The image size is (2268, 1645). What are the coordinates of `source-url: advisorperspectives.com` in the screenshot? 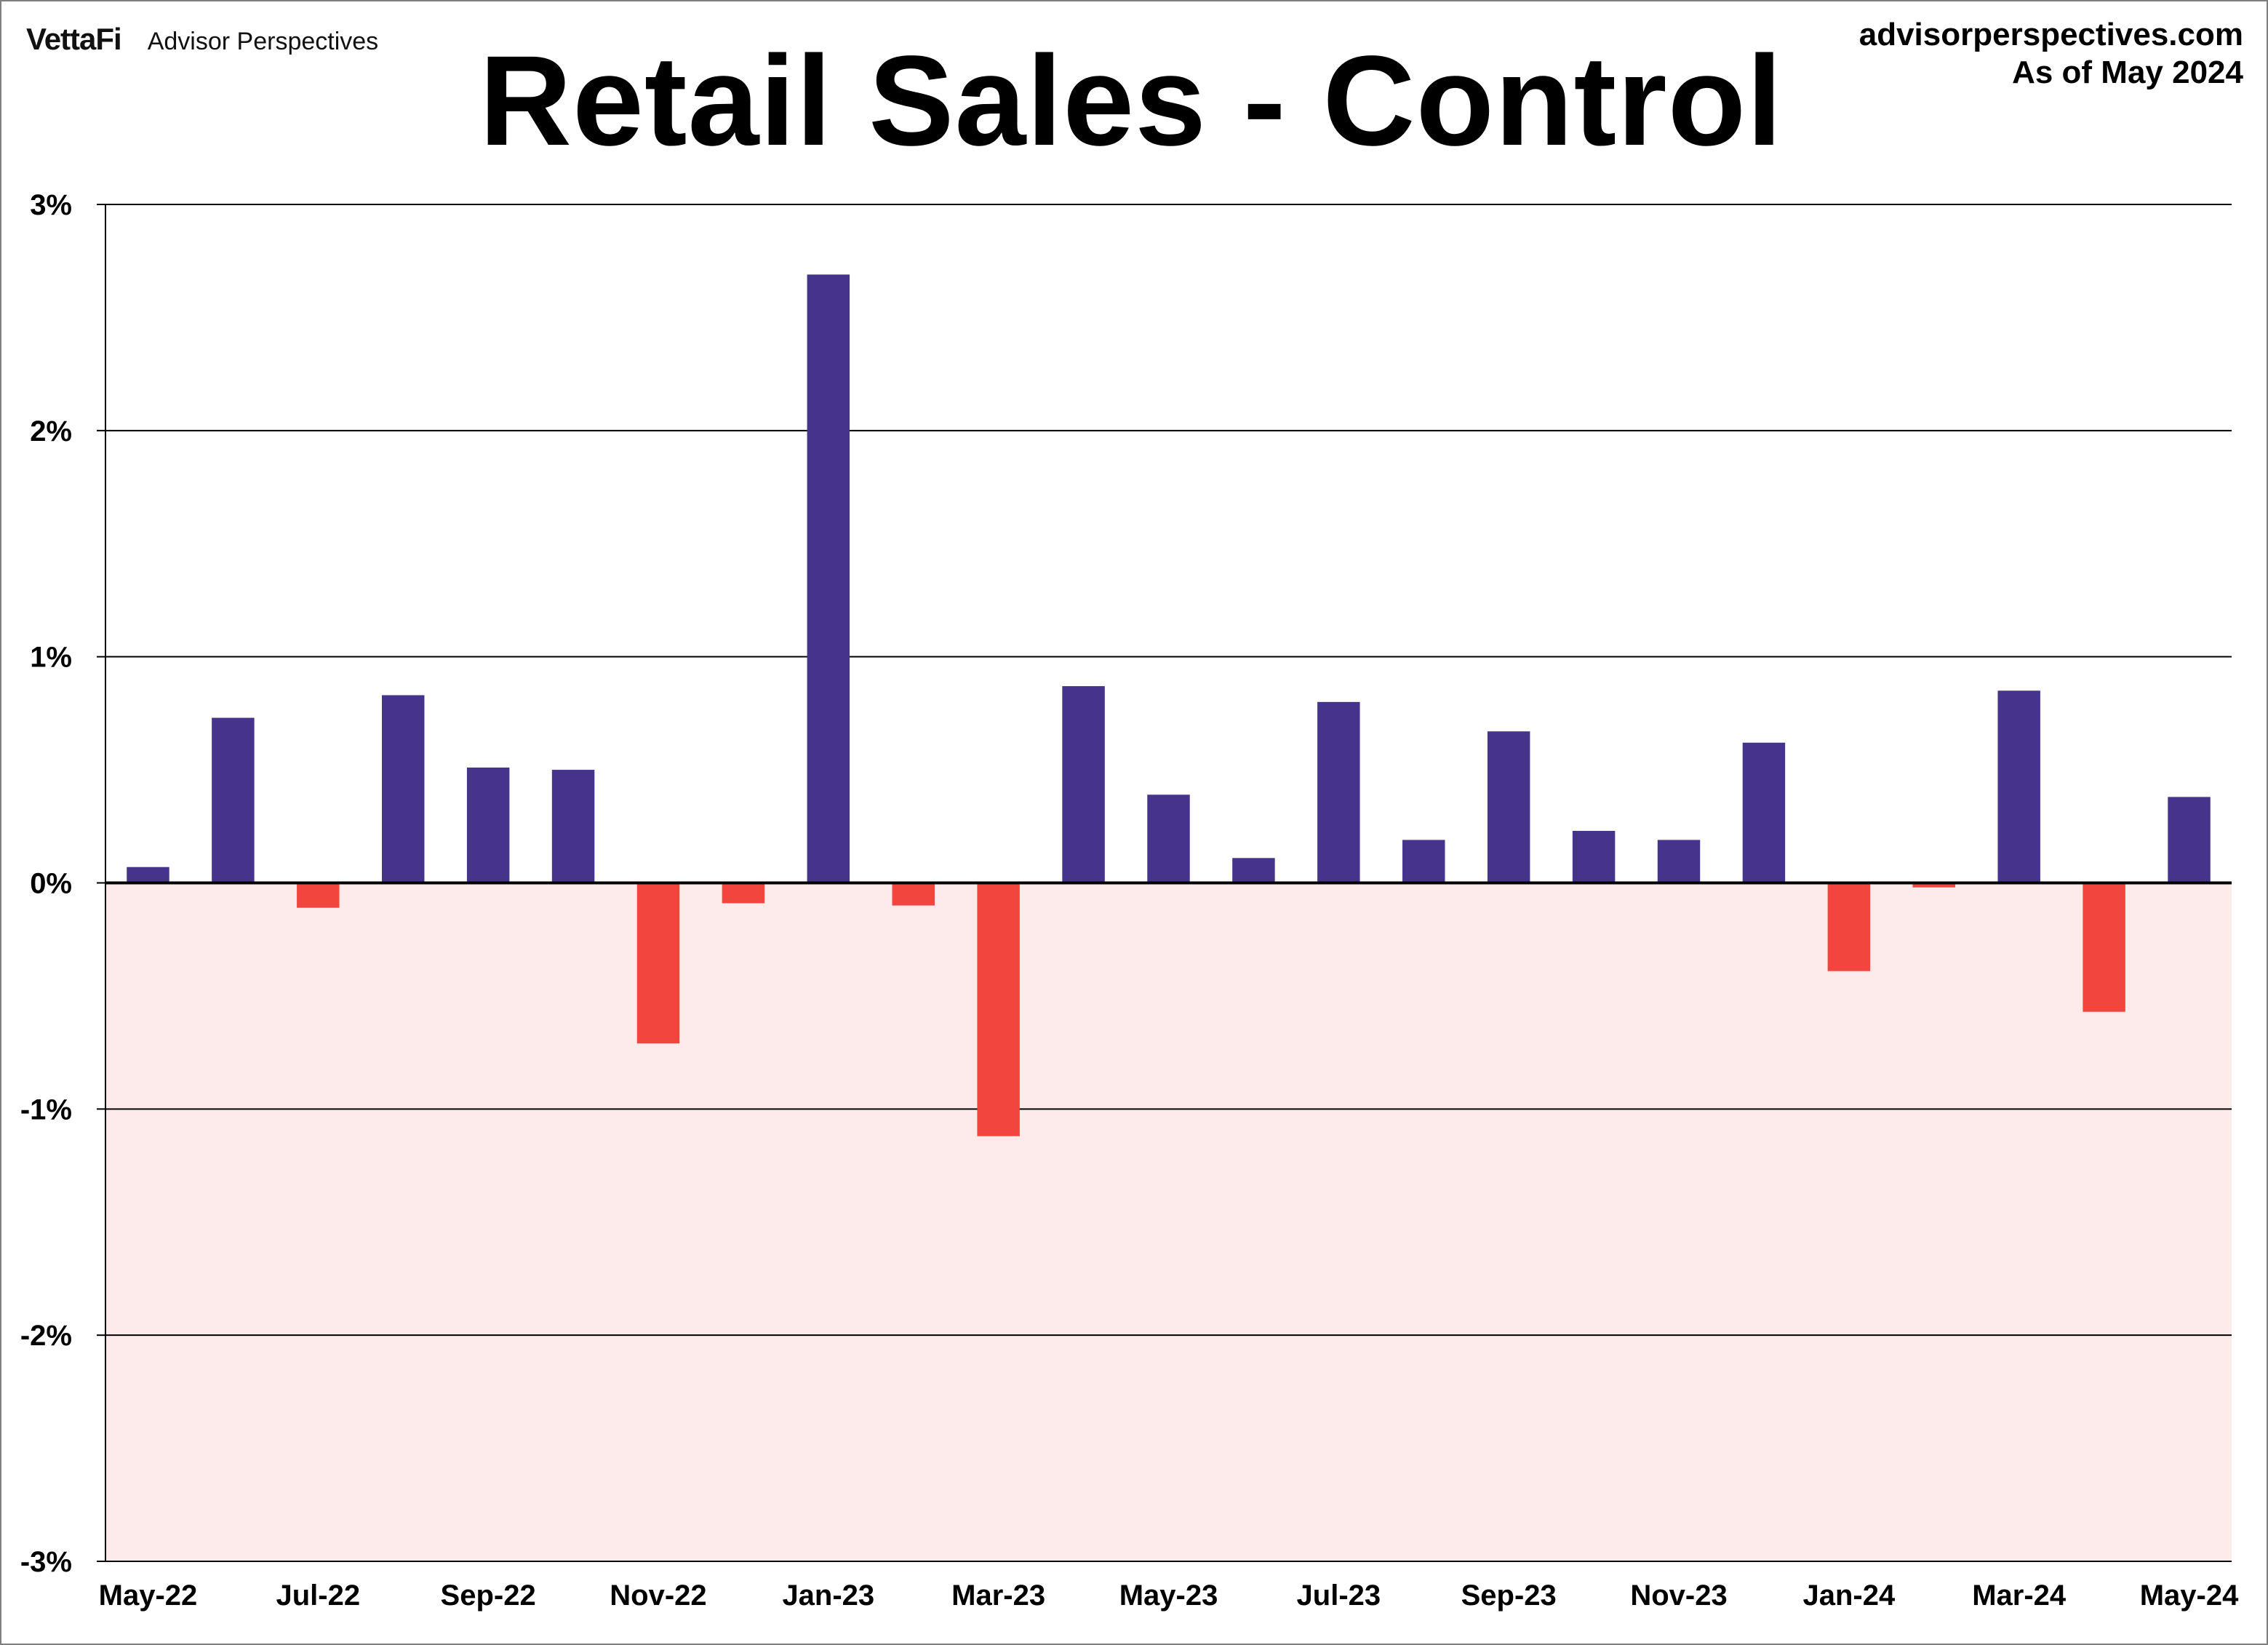 It's located at (2050, 34).